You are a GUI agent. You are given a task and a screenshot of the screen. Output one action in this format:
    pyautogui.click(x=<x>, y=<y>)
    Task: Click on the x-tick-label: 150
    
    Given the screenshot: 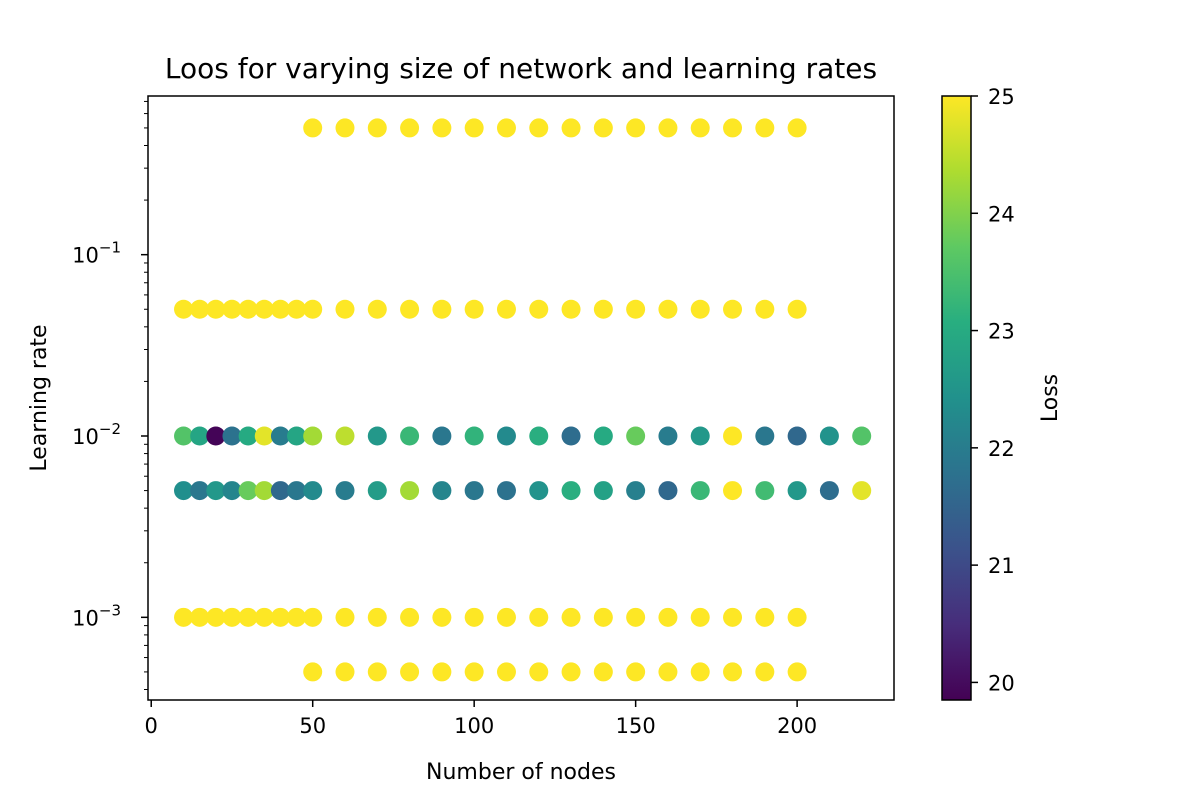 What is the action you would take?
    pyautogui.click(x=636, y=726)
    